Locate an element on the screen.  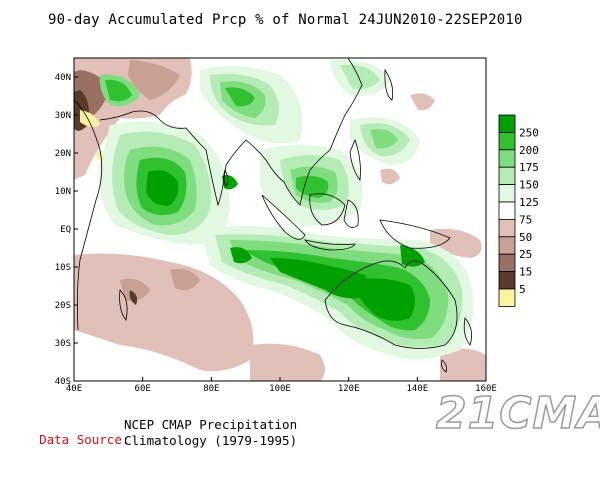
source-label: Data Source: is located at coordinates (84, 439).